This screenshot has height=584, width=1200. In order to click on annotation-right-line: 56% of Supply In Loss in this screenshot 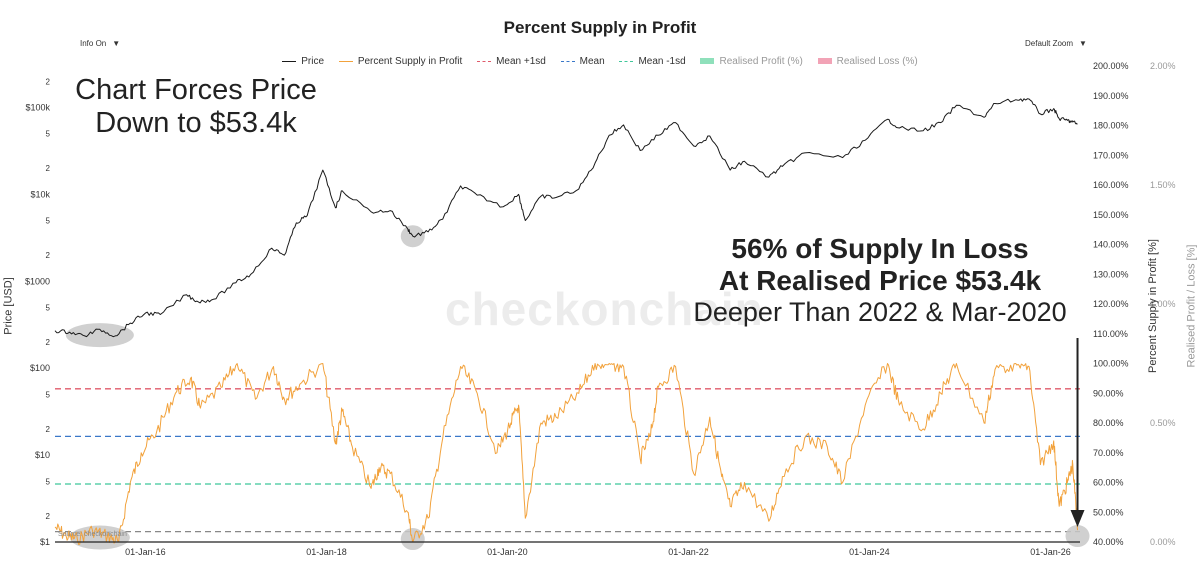, I will do `click(880, 248)`.